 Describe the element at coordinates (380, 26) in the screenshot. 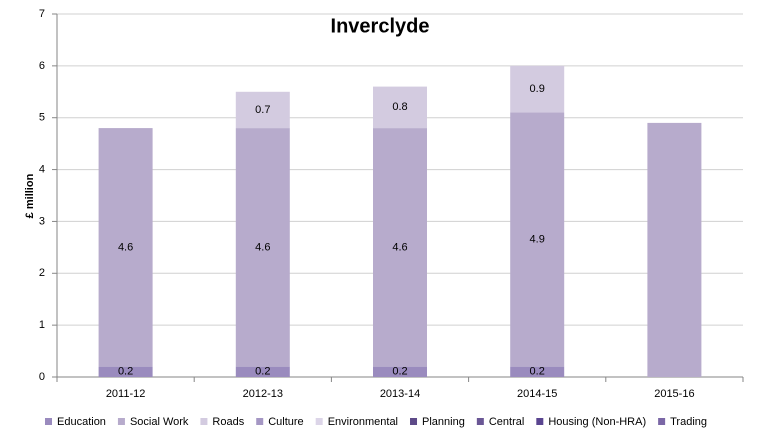

I see `chart-title: Inverclyde` at that location.